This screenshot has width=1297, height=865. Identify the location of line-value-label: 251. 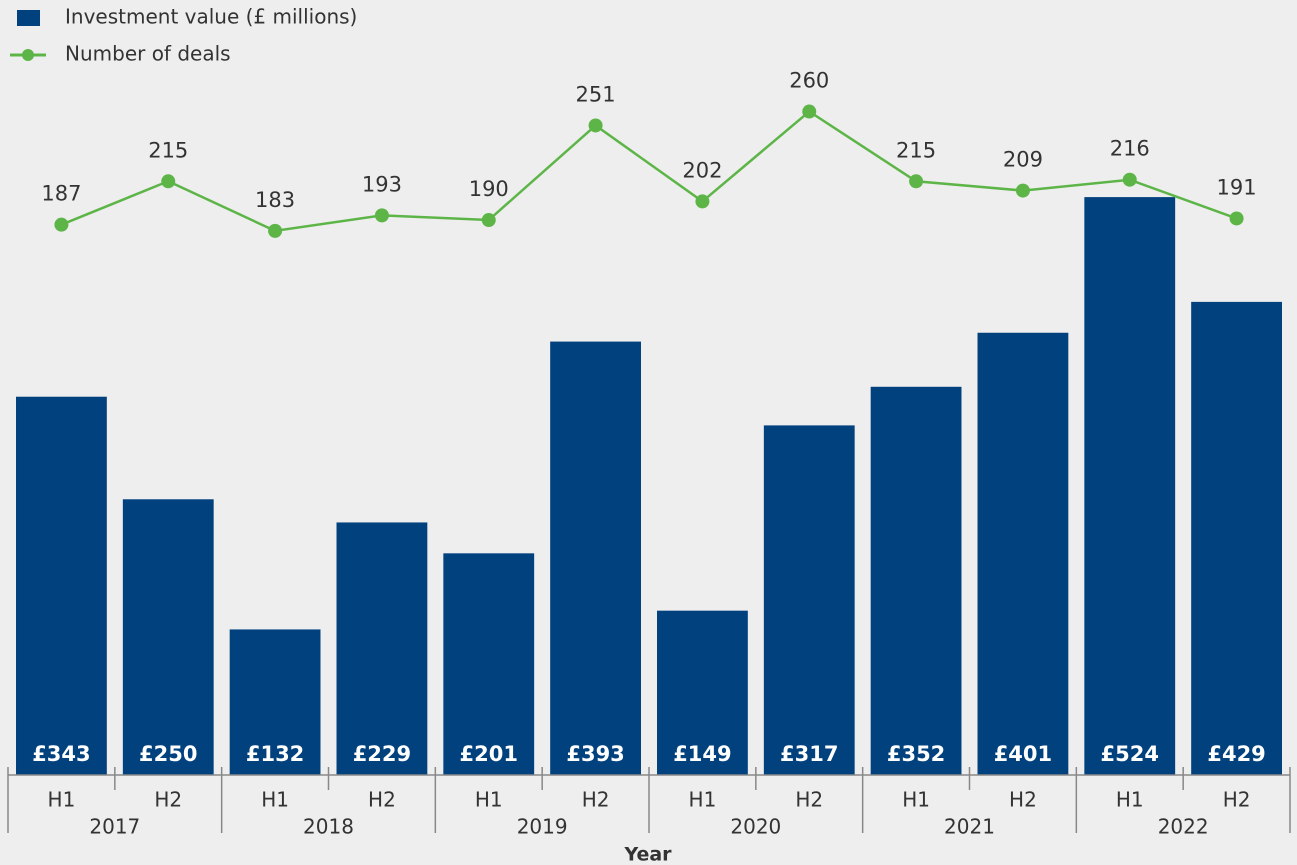
(596, 94).